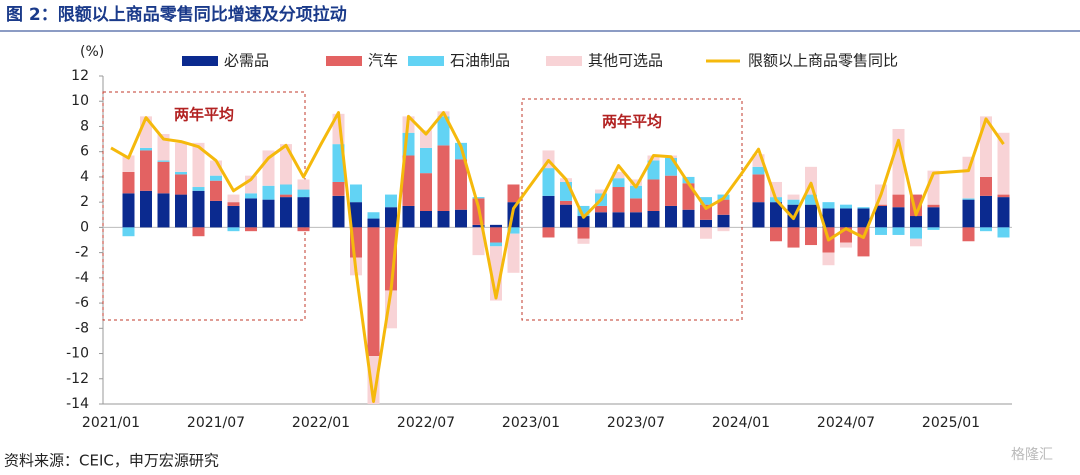 The image size is (1080, 475). What do you see at coordinates (82, 278) in the screenshot?
I see `y-tick-label: -4` at bounding box center [82, 278].